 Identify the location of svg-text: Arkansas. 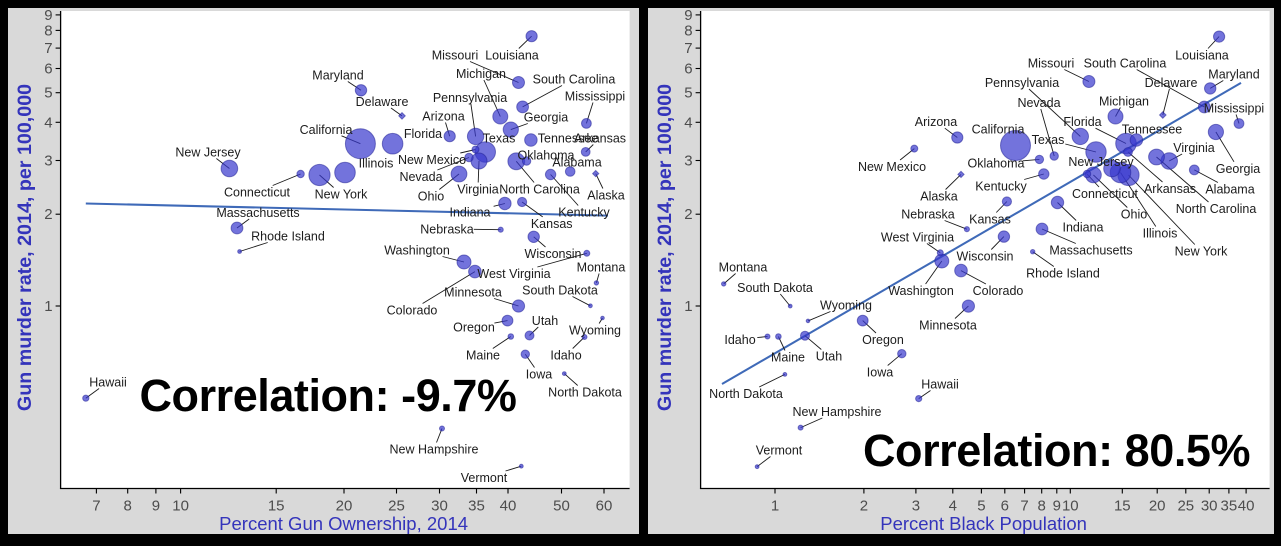
(1170, 189).